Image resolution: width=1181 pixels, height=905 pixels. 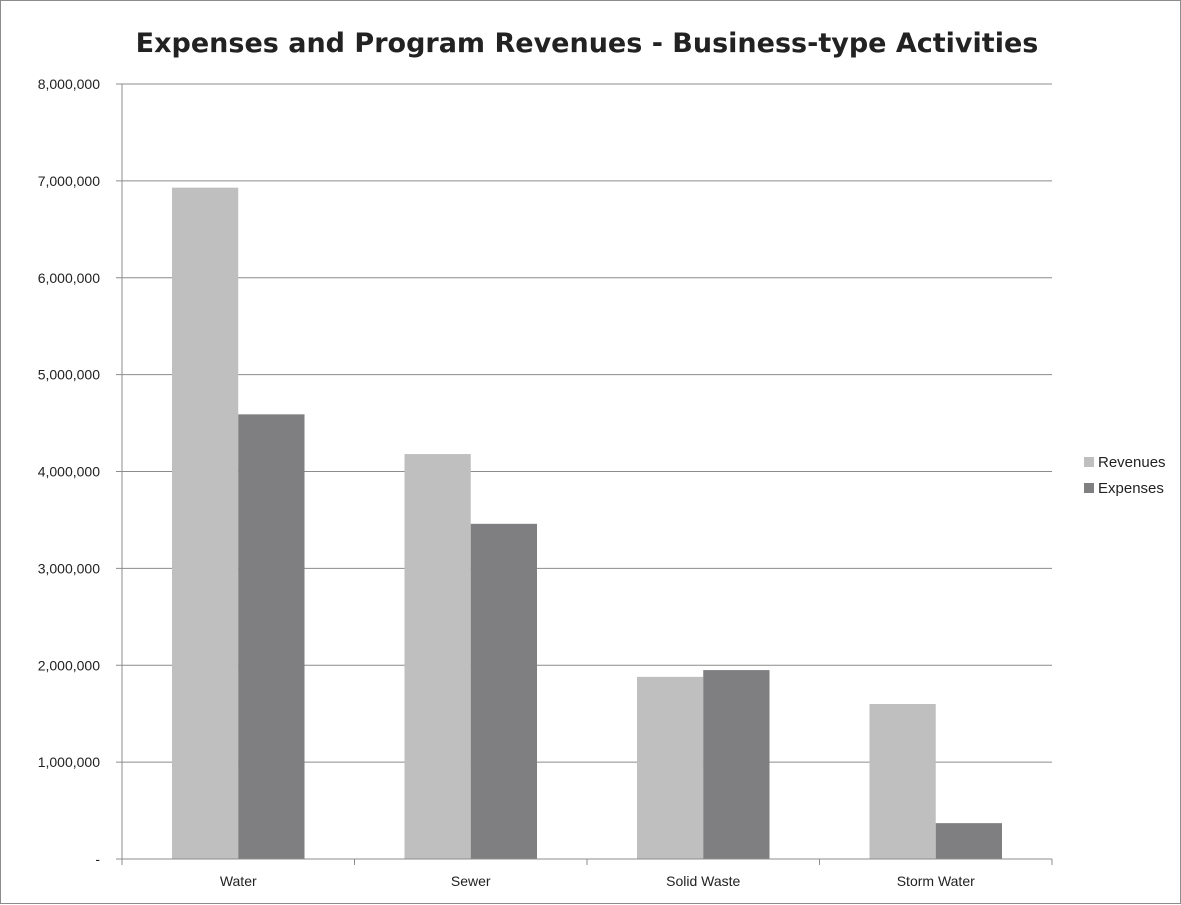 What do you see at coordinates (1132, 462) in the screenshot?
I see `legend-label-revenues: Revenues` at bounding box center [1132, 462].